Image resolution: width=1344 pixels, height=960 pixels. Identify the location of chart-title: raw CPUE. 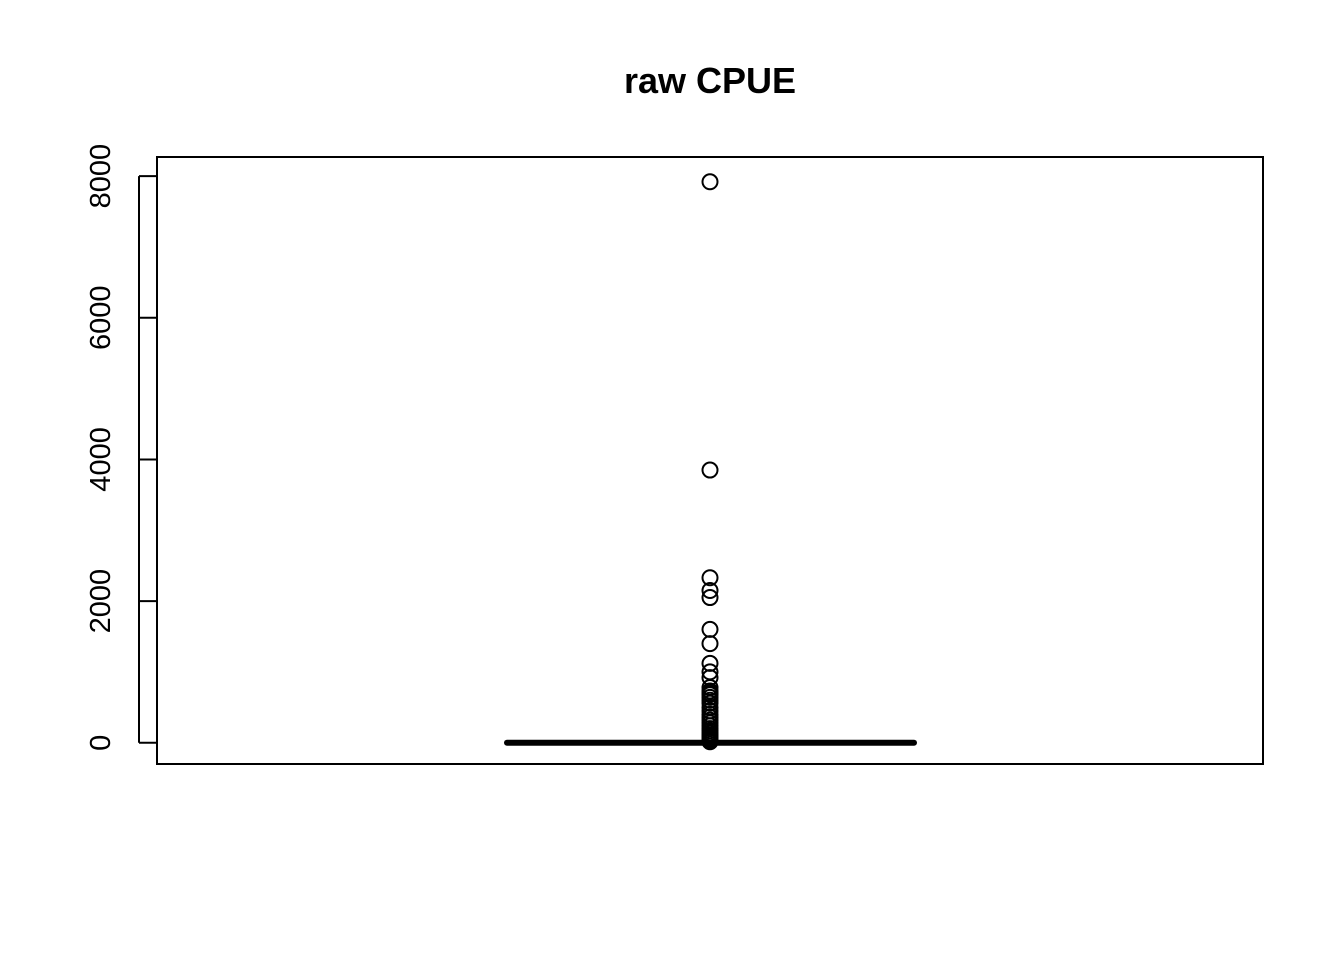
(710, 80).